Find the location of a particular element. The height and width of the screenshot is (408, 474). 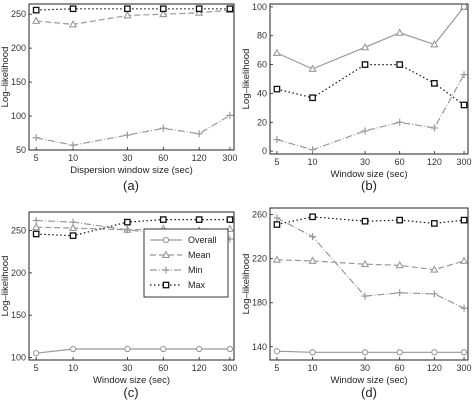

legend-max-square-marker is located at coordinates (166, 285).